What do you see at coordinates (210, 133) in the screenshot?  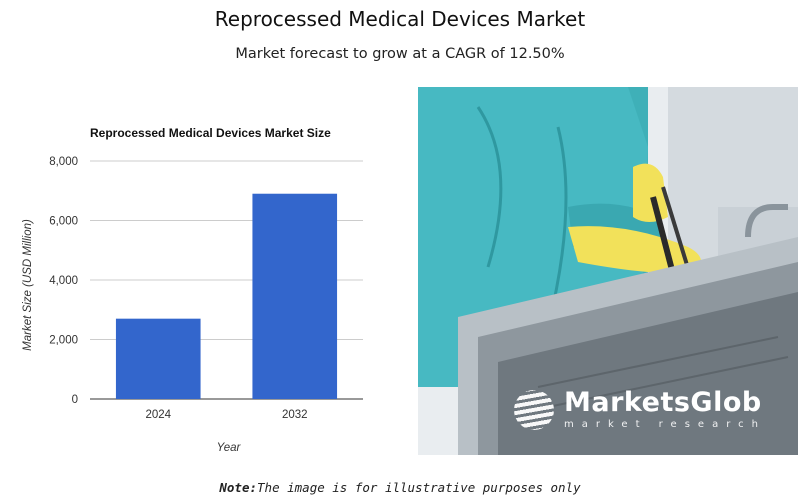 I see `chart-title: Reprocessed Medical Devices Market Size` at bounding box center [210, 133].